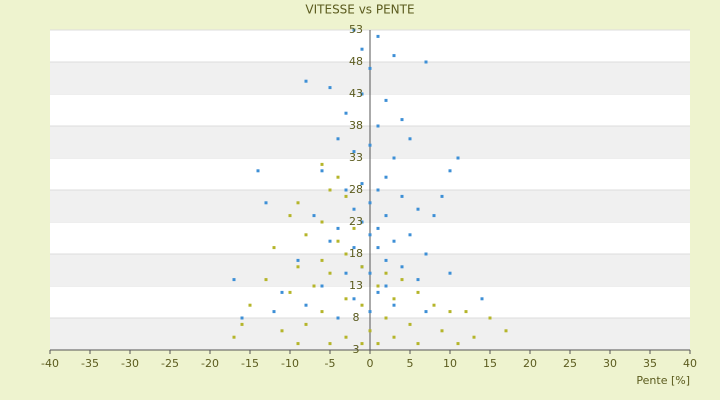 This screenshot has width=720, height=400. Describe the element at coordinates (50, 363) in the screenshot. I see `x-tick-label: -40` at that location.